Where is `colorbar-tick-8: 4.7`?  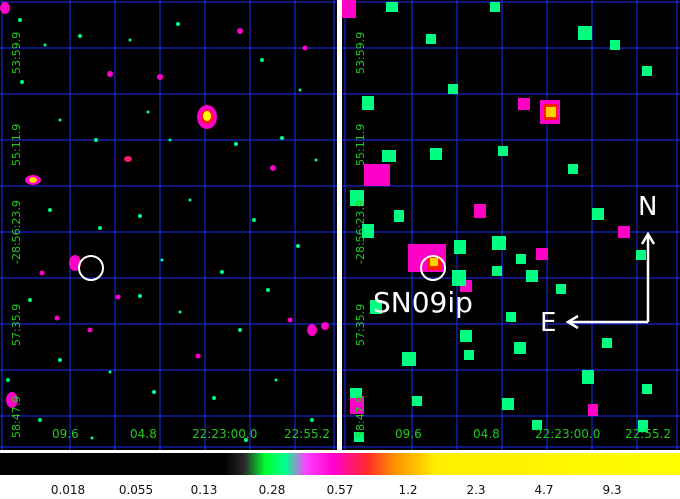
colorbar-tick-8: 4.7 is located at coordinates (544, 490).